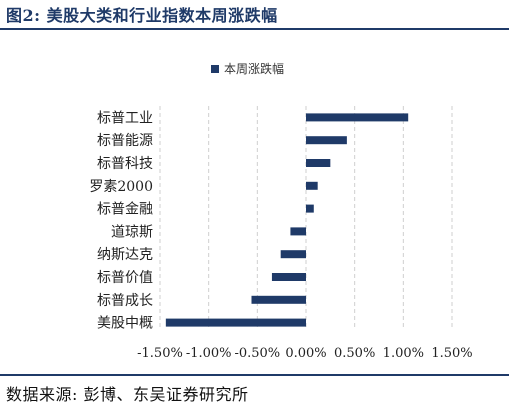 This screenshot has height=414, width=509. What do you see at coordinates (215, 69) in the screenshot?
I see `legend-swatch` at bounding box center [215, 69].